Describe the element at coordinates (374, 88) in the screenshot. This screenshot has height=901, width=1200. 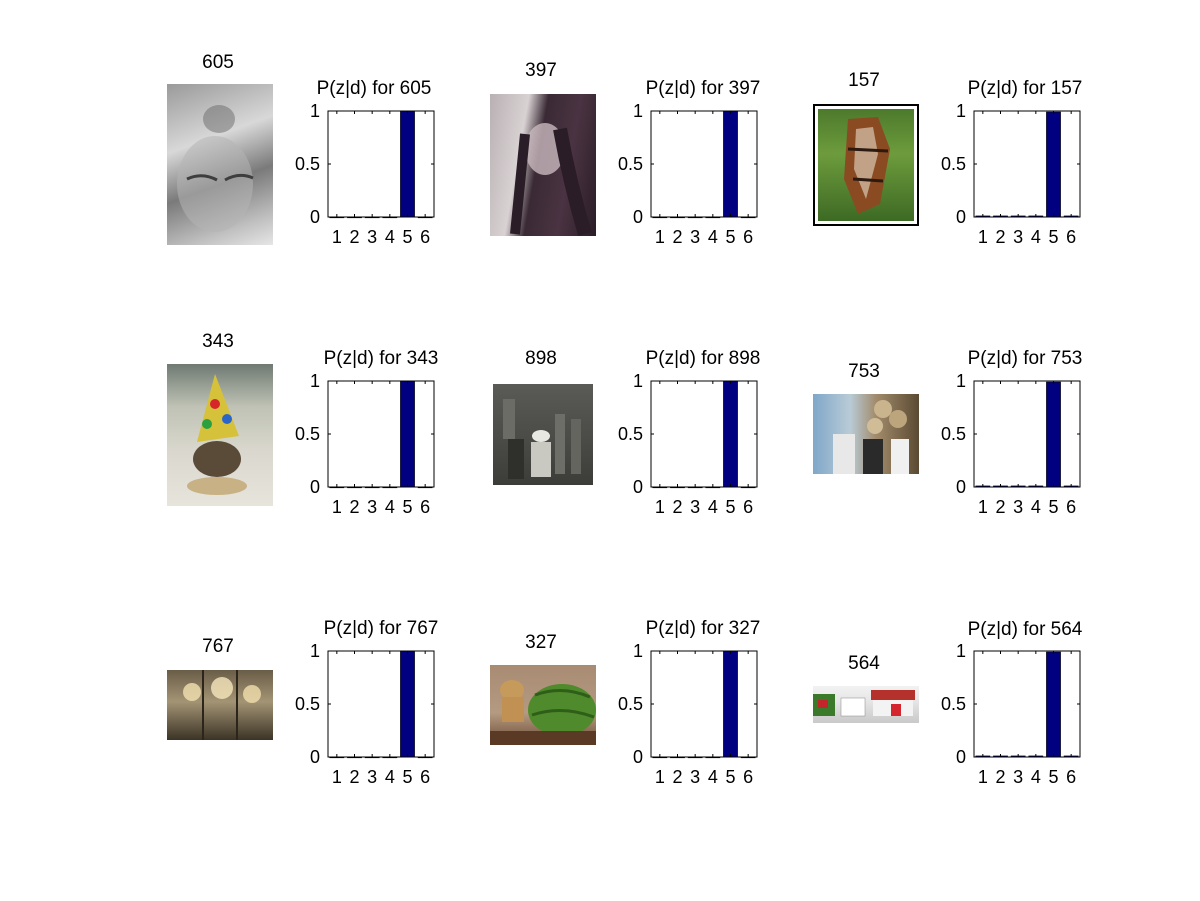
I see `bar-chart-title-605: P(z|d) for 605` at that location.